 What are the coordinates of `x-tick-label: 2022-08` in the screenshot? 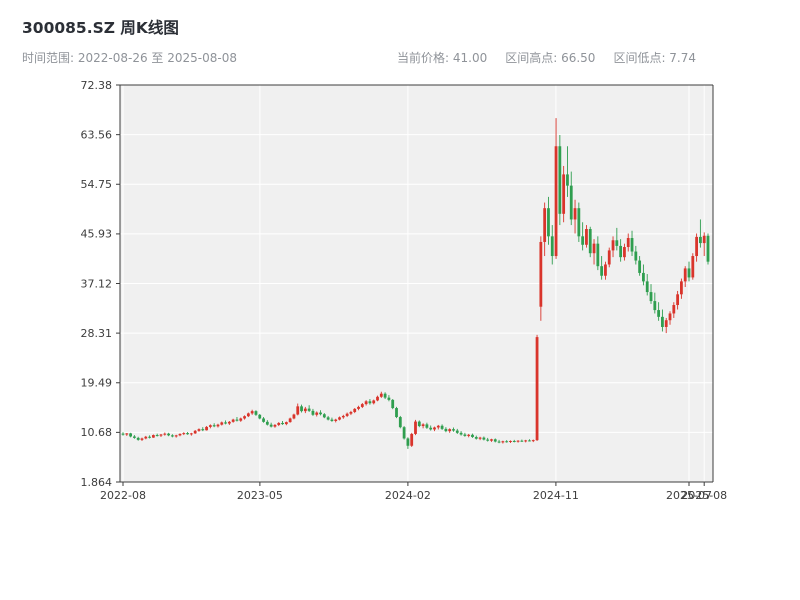 It's located at (123, 495).